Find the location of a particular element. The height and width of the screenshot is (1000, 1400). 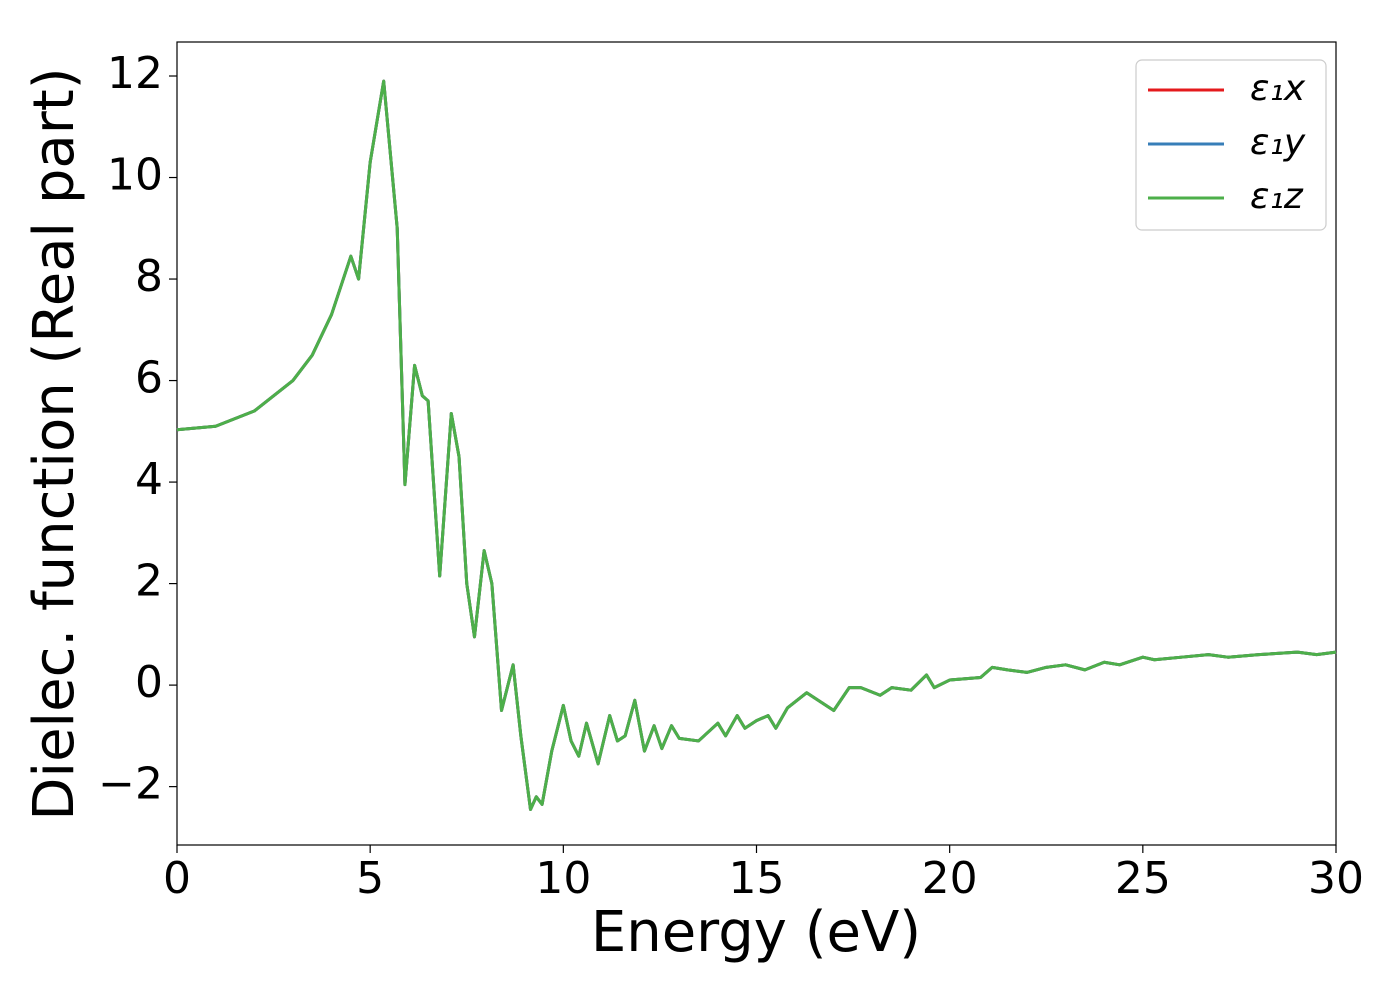

x-tick-label: 5 is located at coordinates (370, 878).